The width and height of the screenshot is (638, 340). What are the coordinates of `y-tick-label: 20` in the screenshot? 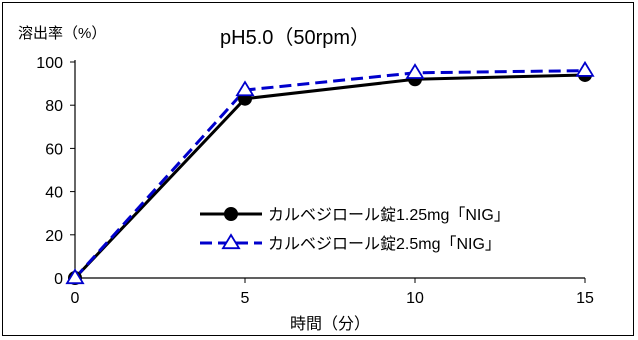 It's located at (54, 236).